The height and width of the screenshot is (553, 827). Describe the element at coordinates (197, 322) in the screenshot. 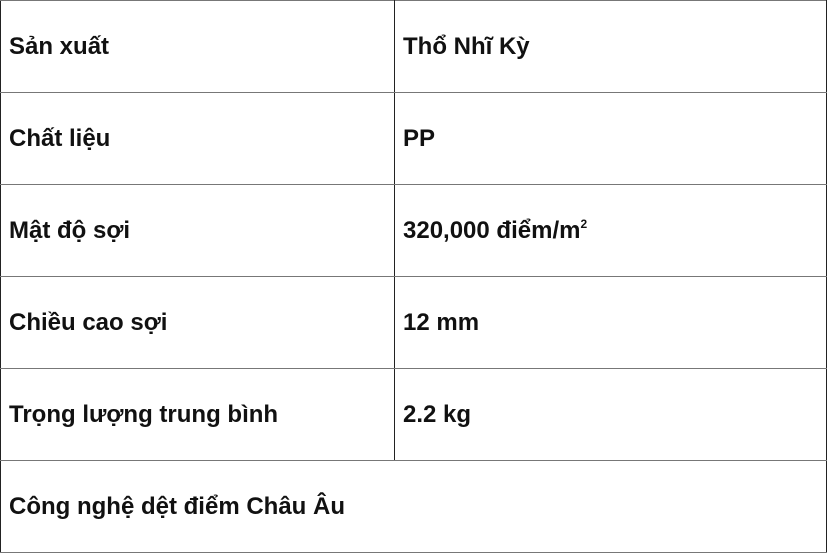

I see `spec-label: Chiều cao sợi` at that location.